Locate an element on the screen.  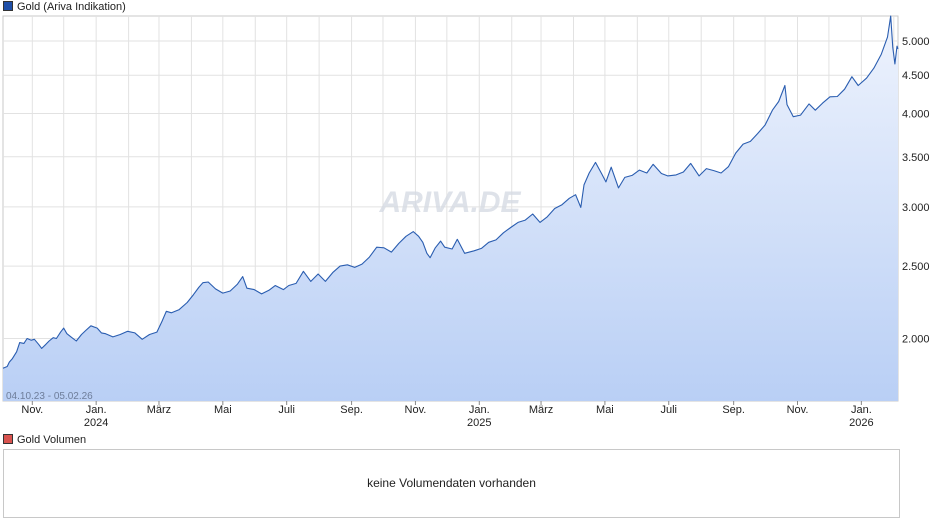
legend-main: Gold (Ariva Indikation) is located at coordinates (64, 7).